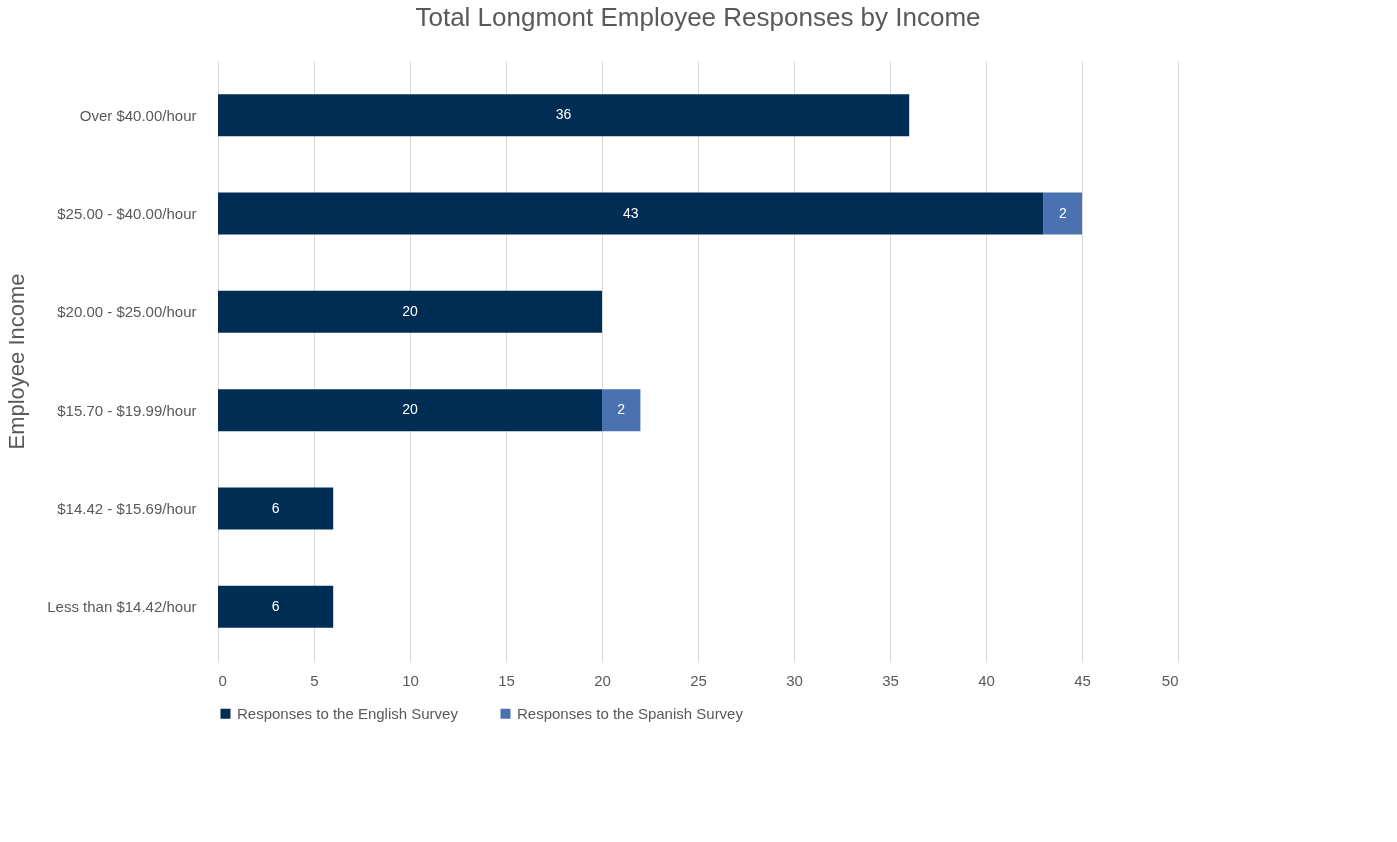 This screenshot has height=842, width=1397. I want to click on x-tick-label: 50, so click(1170, 680).